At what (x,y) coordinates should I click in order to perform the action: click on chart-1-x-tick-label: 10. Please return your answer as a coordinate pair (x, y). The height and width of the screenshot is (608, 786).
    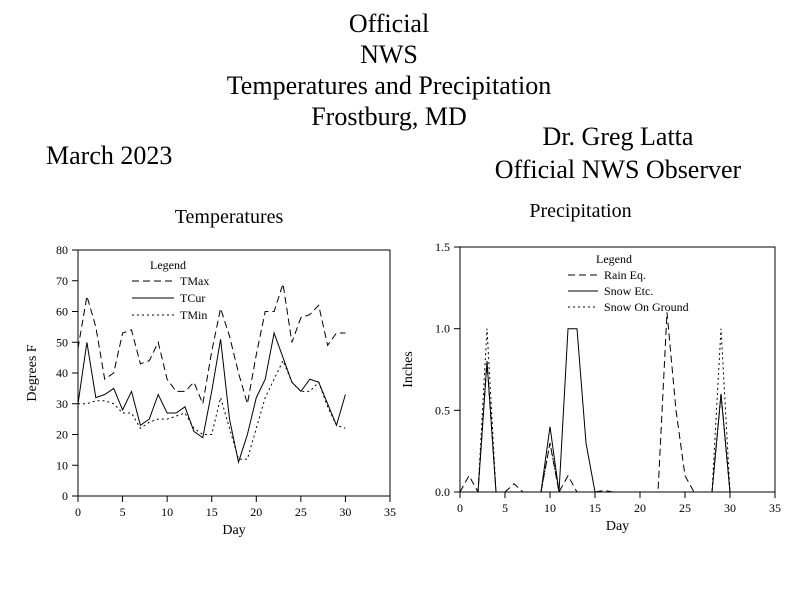
    Looking at the image, I should click on (550, 508).